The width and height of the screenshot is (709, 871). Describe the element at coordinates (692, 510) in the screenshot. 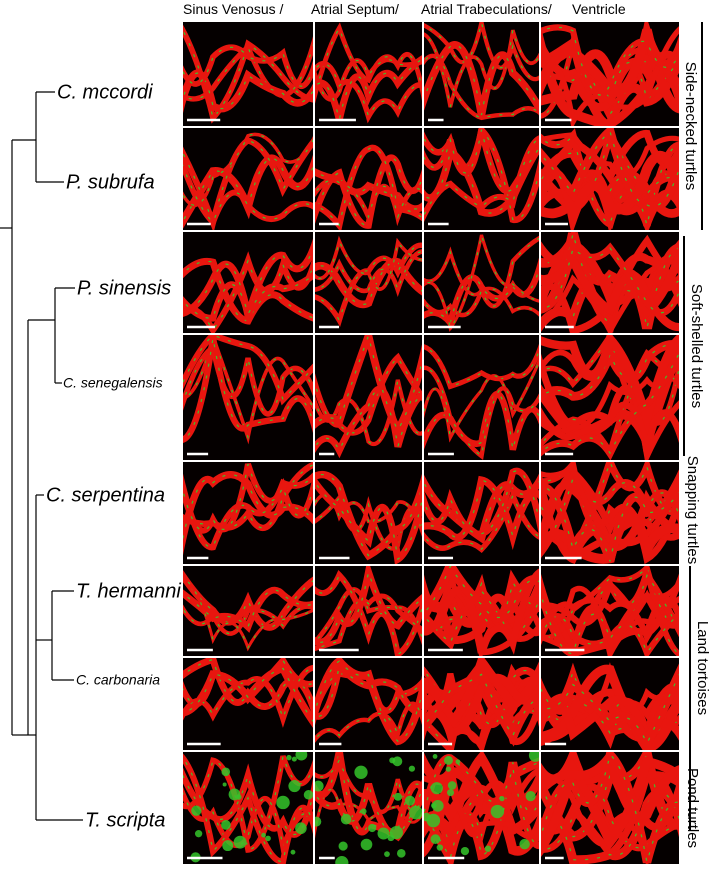

I see `group-label: Snapping turtles` at that location.